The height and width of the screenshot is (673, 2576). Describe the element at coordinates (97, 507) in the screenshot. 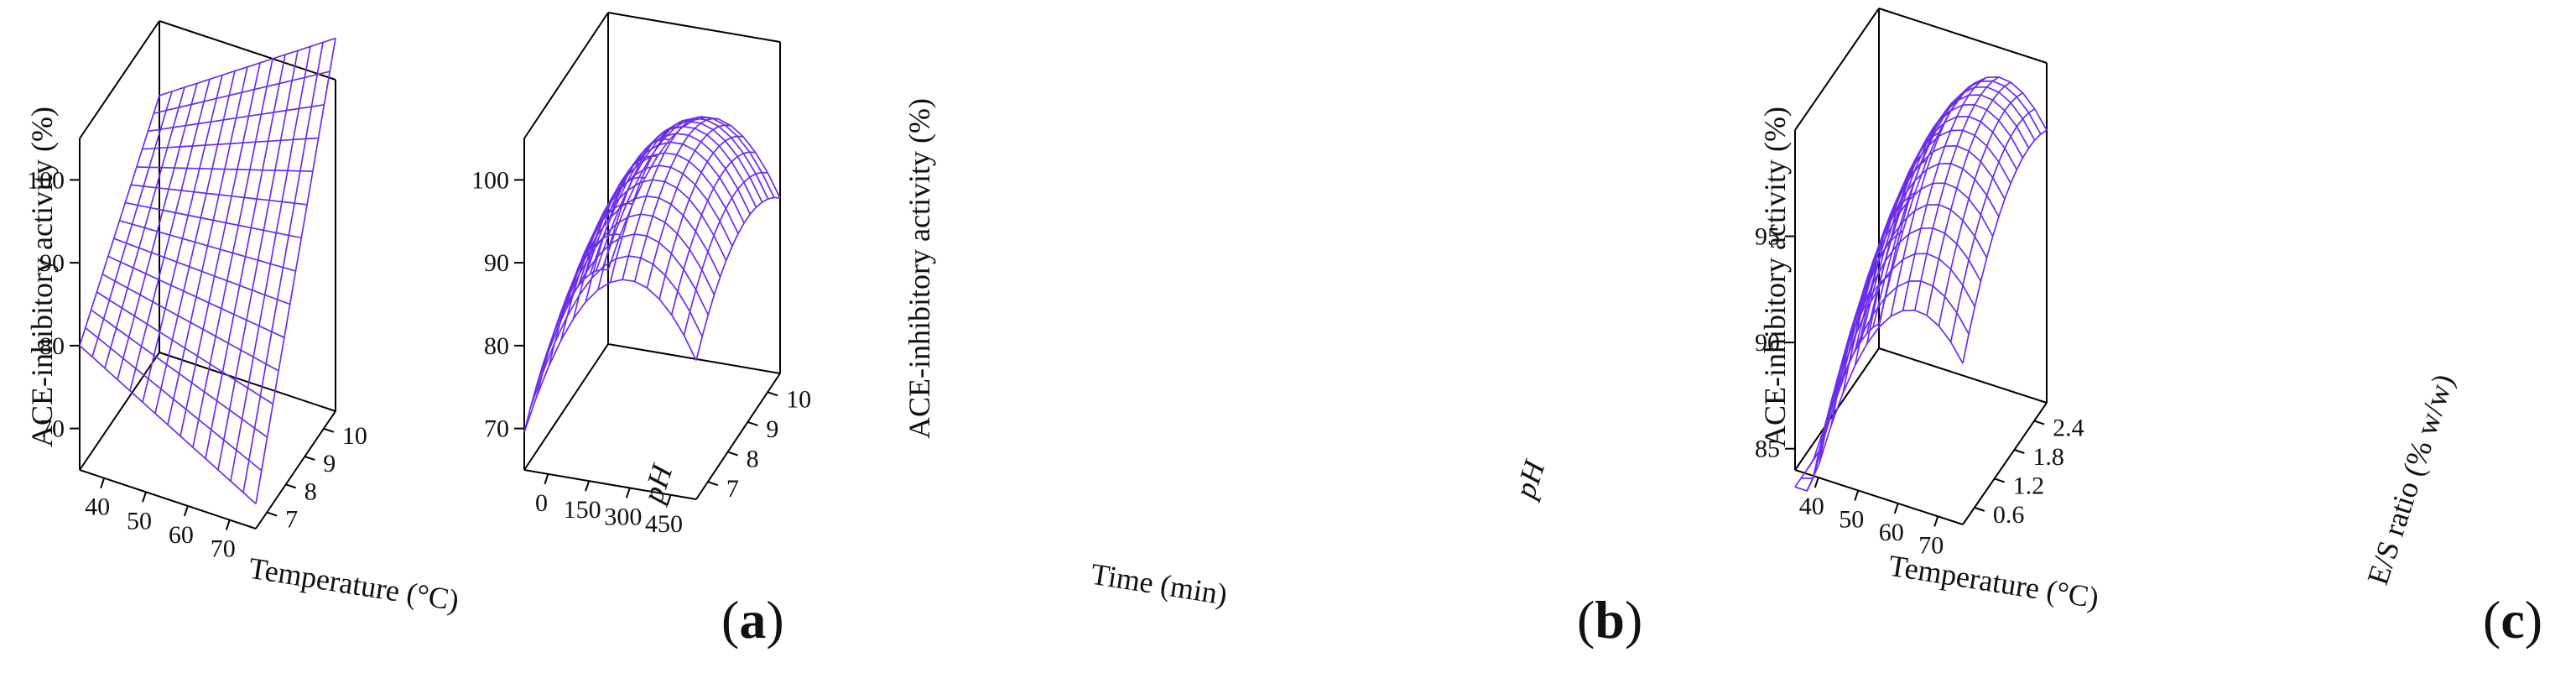

I see `x-tick-label: 40` at that location.